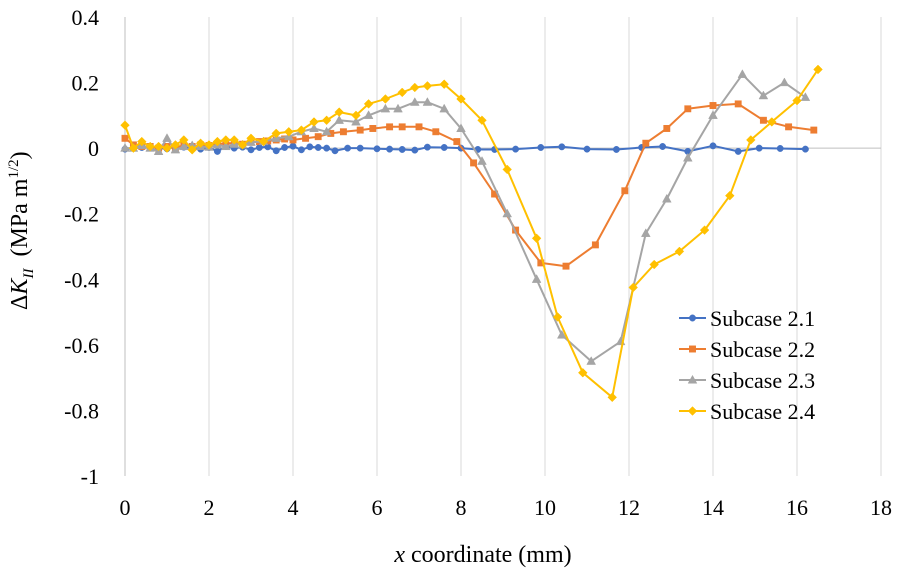 The image size is (900, 575). Describe the element at coordinates (747, 318) in the screenshot. I see `legend-item-1: Subcase 2.1` at that location.